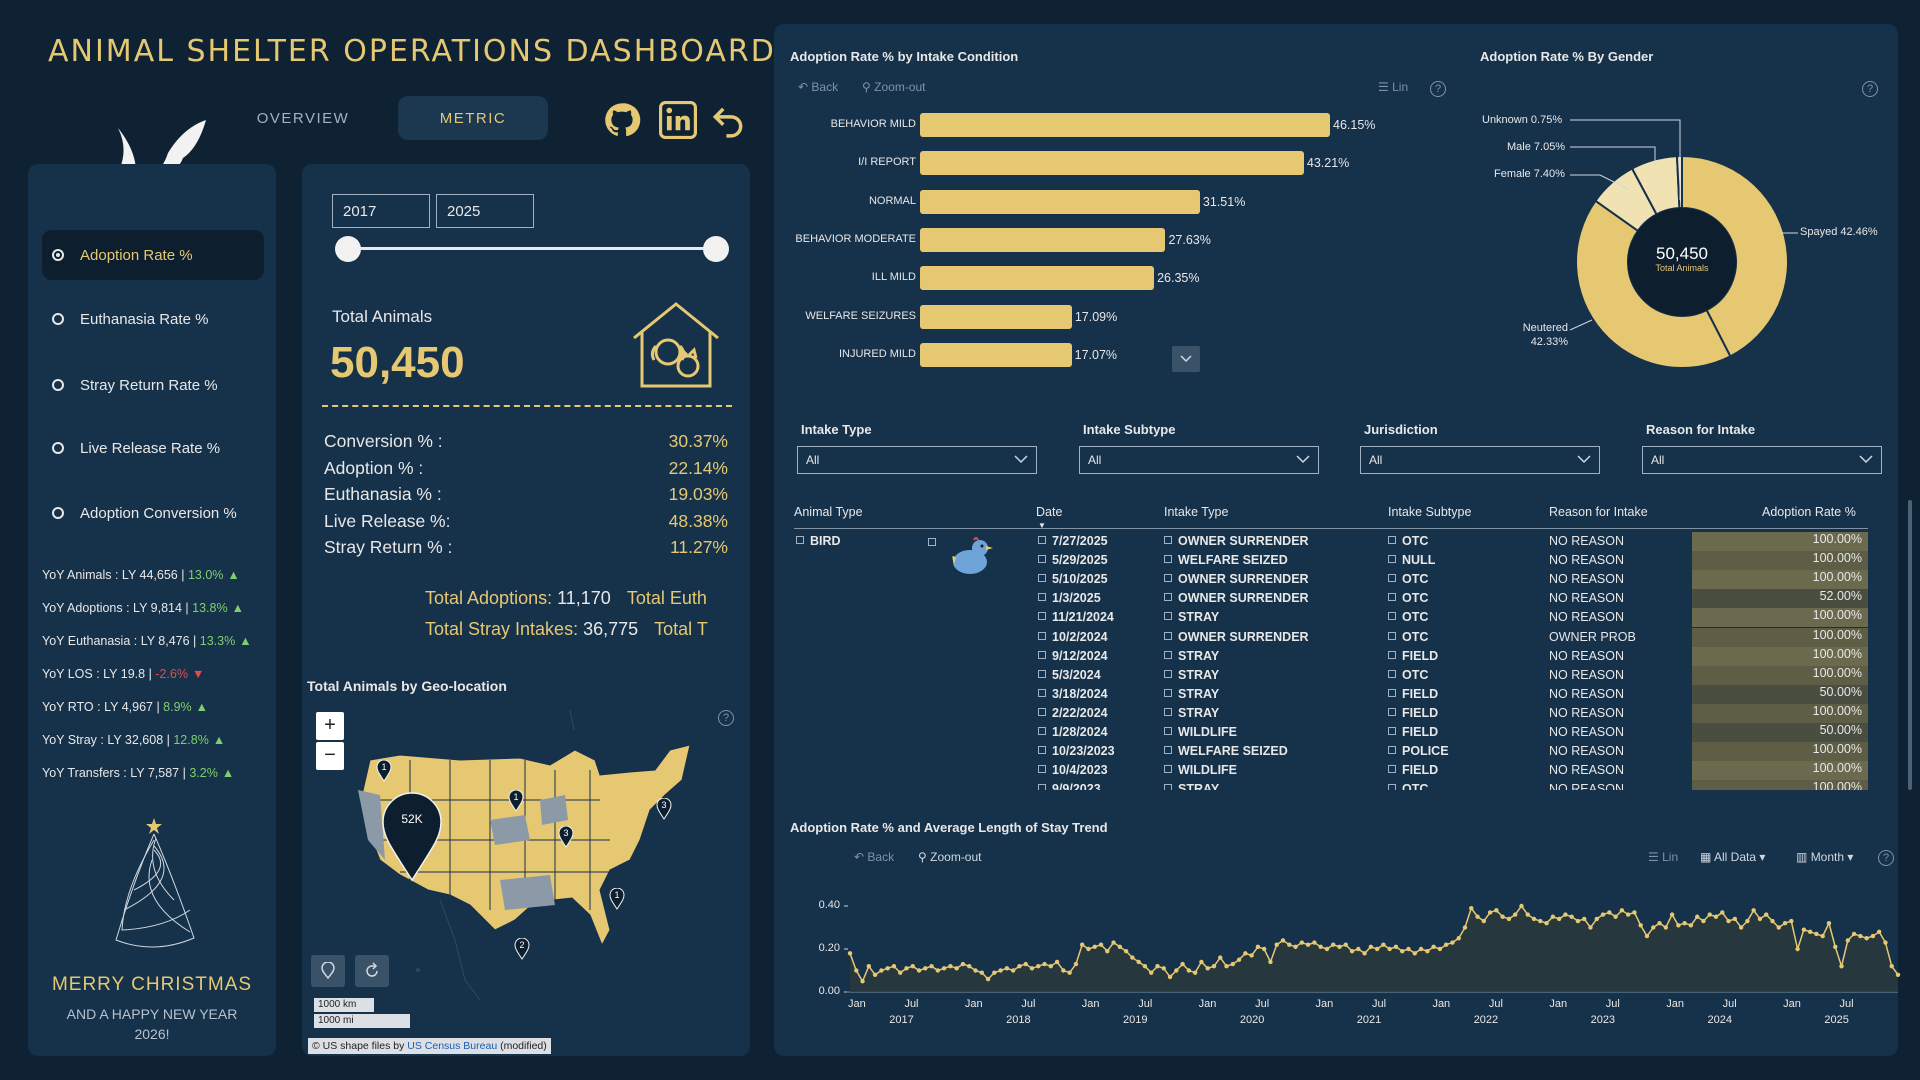 This screenshot has width=1920, height=1080. I want to click on date-cell: 5/10/2025, so click(1073, 579).